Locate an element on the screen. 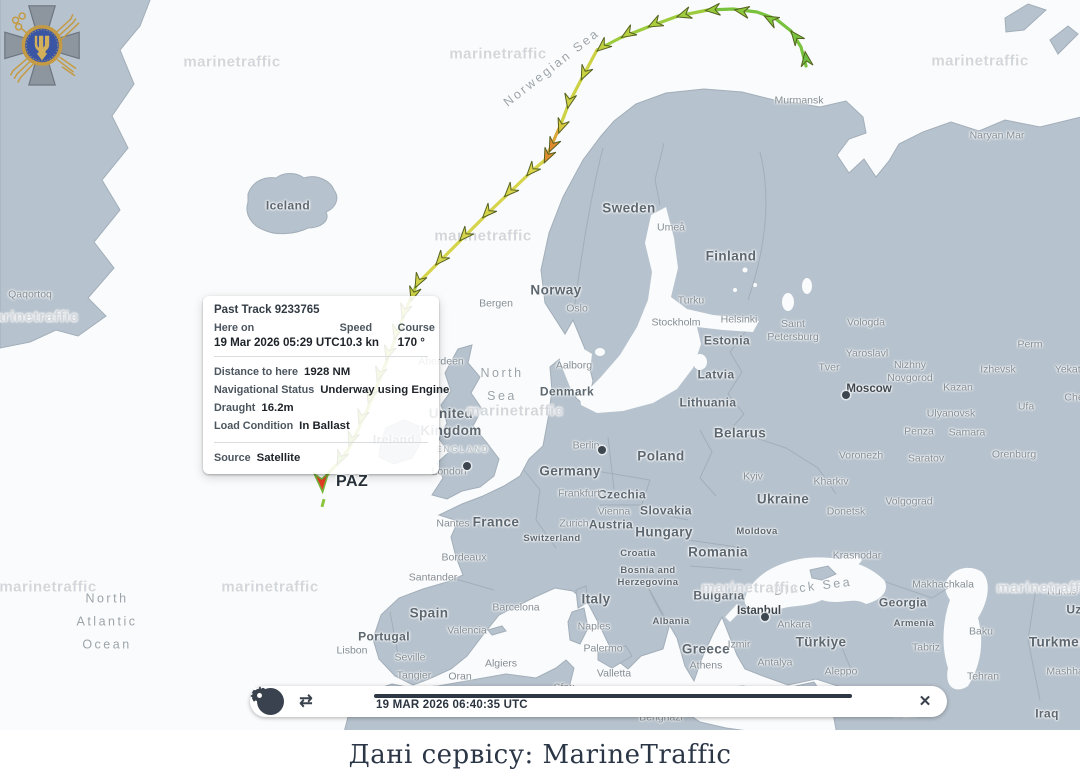 This screenshot has width=1080, height=780. sea-skagerrak is located at coordinates (575, 368).